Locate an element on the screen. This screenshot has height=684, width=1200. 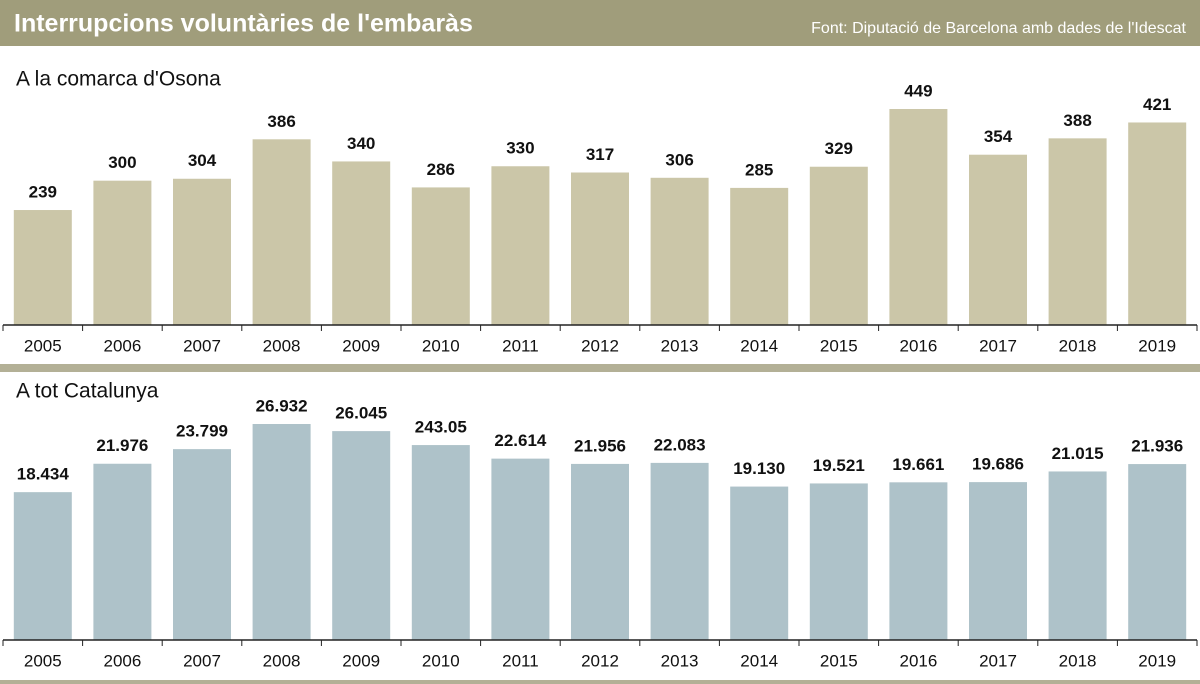
data-label: 21.015 is located at coordinates (1078, 453).